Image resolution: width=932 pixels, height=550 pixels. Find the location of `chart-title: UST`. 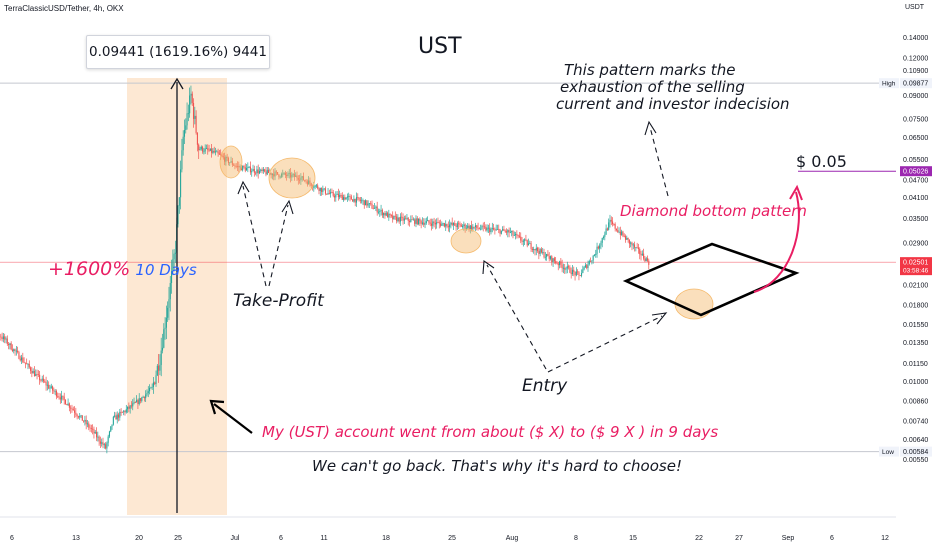

chart-title: UST is located at coordinates (440, 46).